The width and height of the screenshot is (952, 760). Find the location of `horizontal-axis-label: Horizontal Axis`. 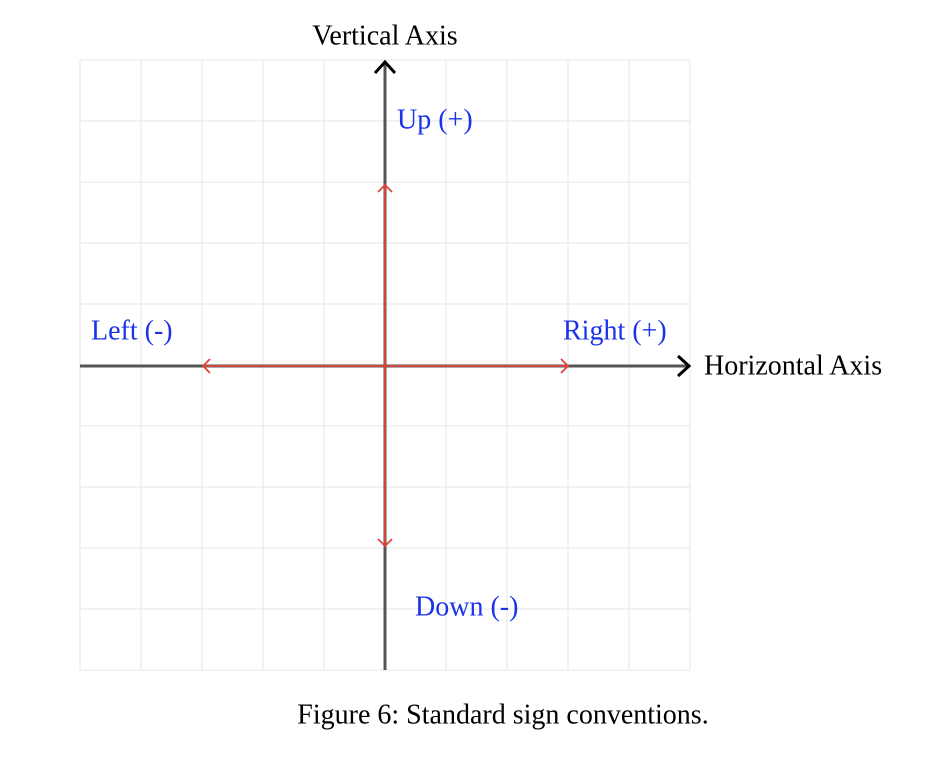

horizontal-axis-label: Horizontal Axis is located at coordinates (793, 365).